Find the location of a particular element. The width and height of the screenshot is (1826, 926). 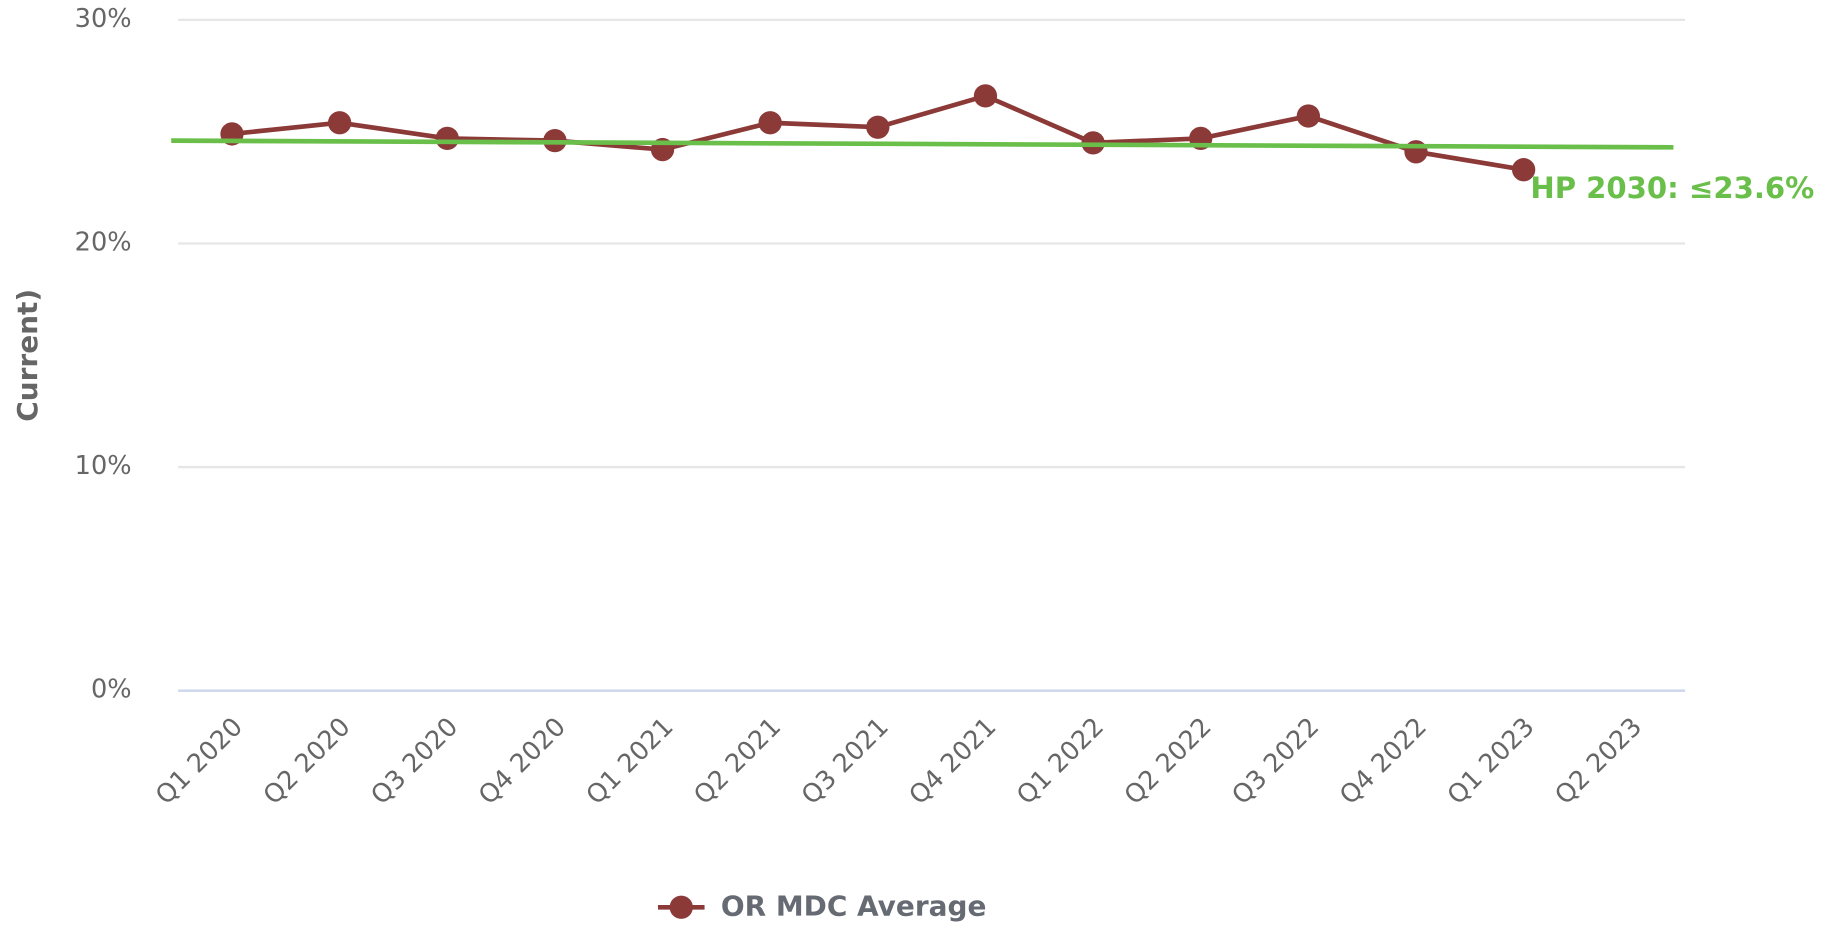

y-tick-label: 30% is located at coordinates (103, 19).